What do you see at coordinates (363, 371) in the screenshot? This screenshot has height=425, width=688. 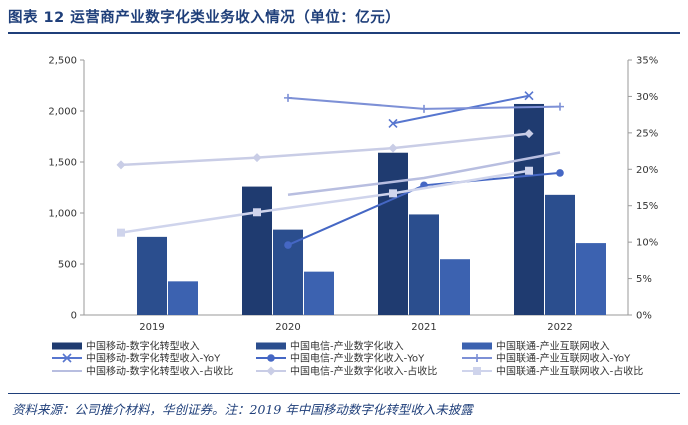 I see `legend-label: 中国电信-产业数字化收入-占收比` at bounding box center [363, 371].